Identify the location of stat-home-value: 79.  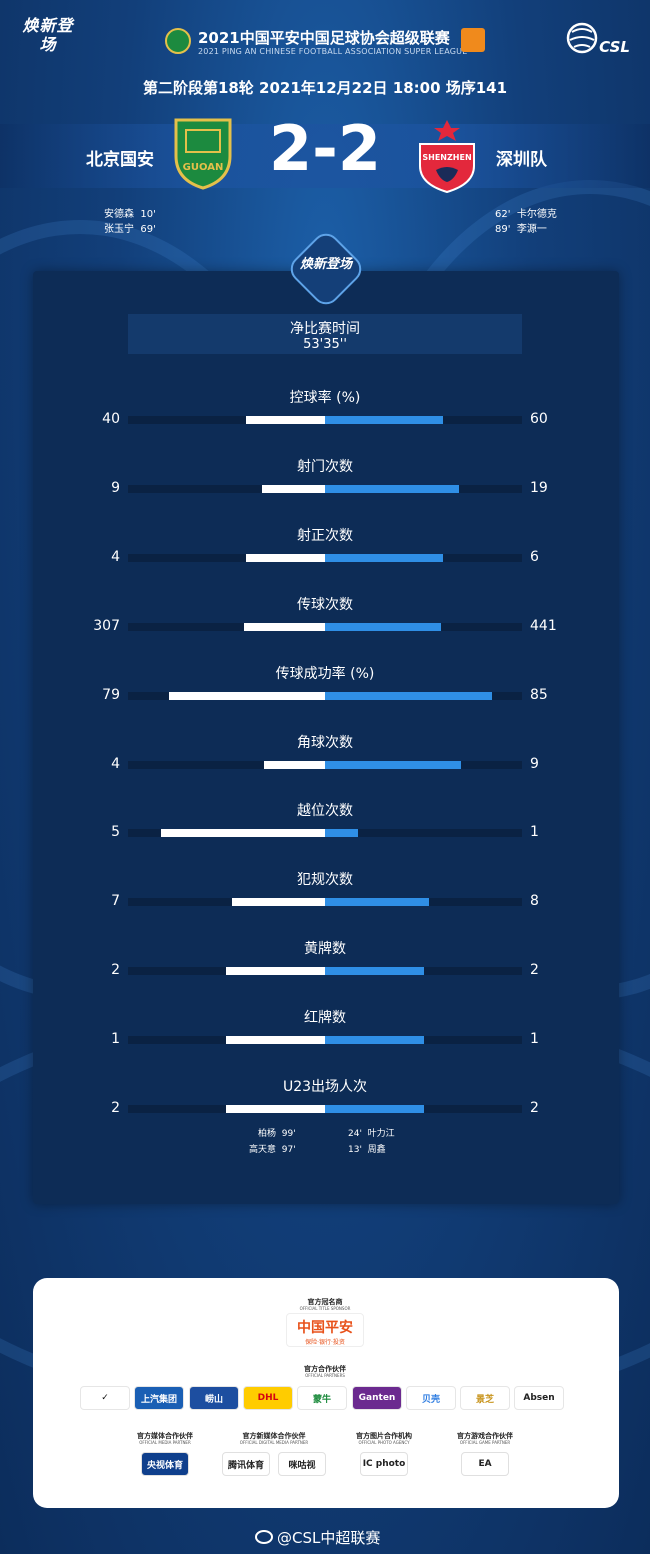
(111, 695).